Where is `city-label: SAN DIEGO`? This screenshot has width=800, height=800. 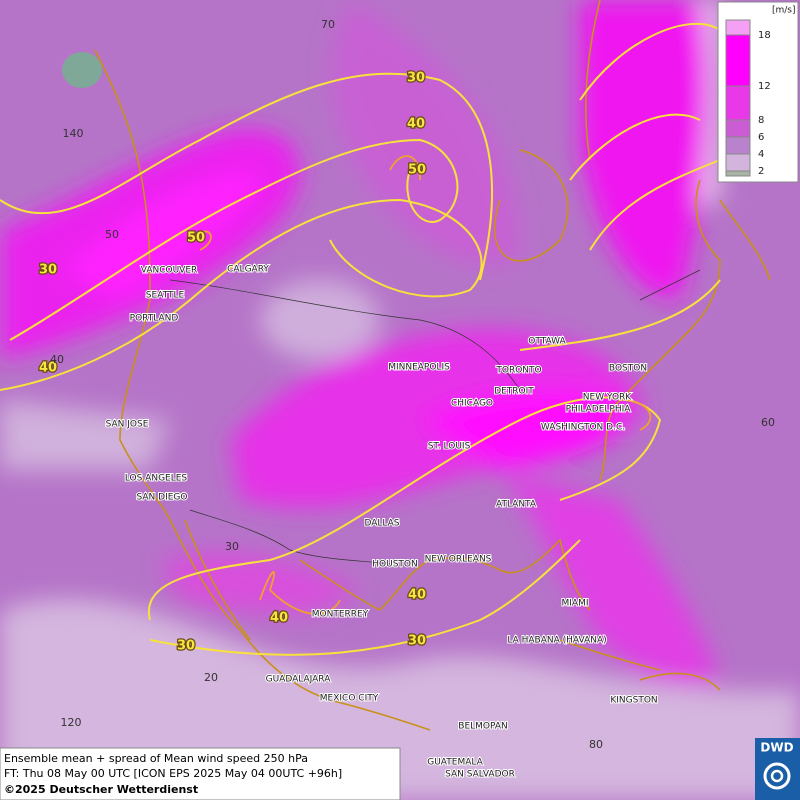
city-label: SAN DIEGO is located at coordinates (162, 498).